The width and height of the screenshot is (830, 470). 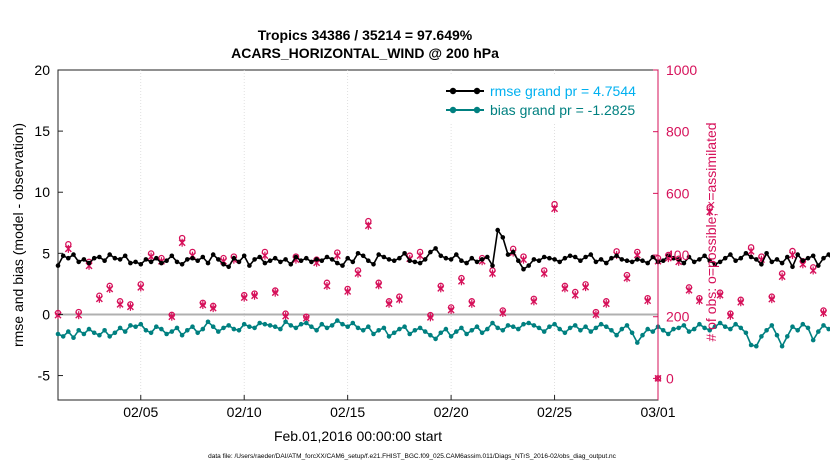 I want to click on y-tick-label-right: 800, so click(x=678, y=132).